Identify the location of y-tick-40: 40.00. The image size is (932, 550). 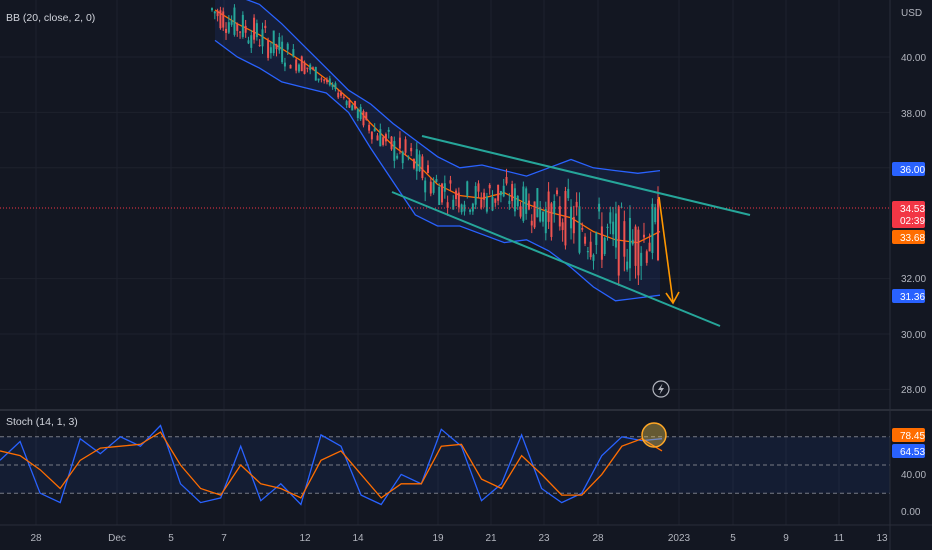
(913, 58).